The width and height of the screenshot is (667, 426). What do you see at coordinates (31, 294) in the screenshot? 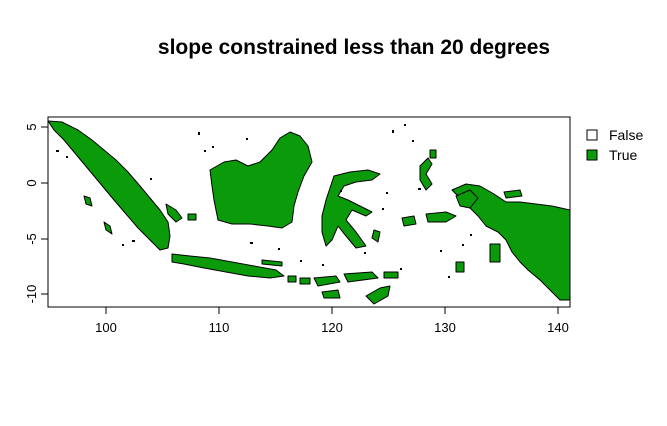
I see `y-tick-label: -10` at bounding box center [31, 294].